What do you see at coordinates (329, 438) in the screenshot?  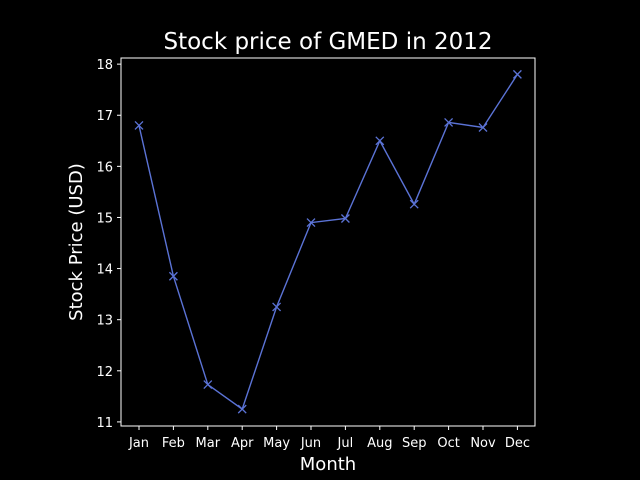 I see `x-axis: Jan Feb Mar Apr May Jun Jul Aug Sep Oct Nov Dec` at bounding box center [329, 438].